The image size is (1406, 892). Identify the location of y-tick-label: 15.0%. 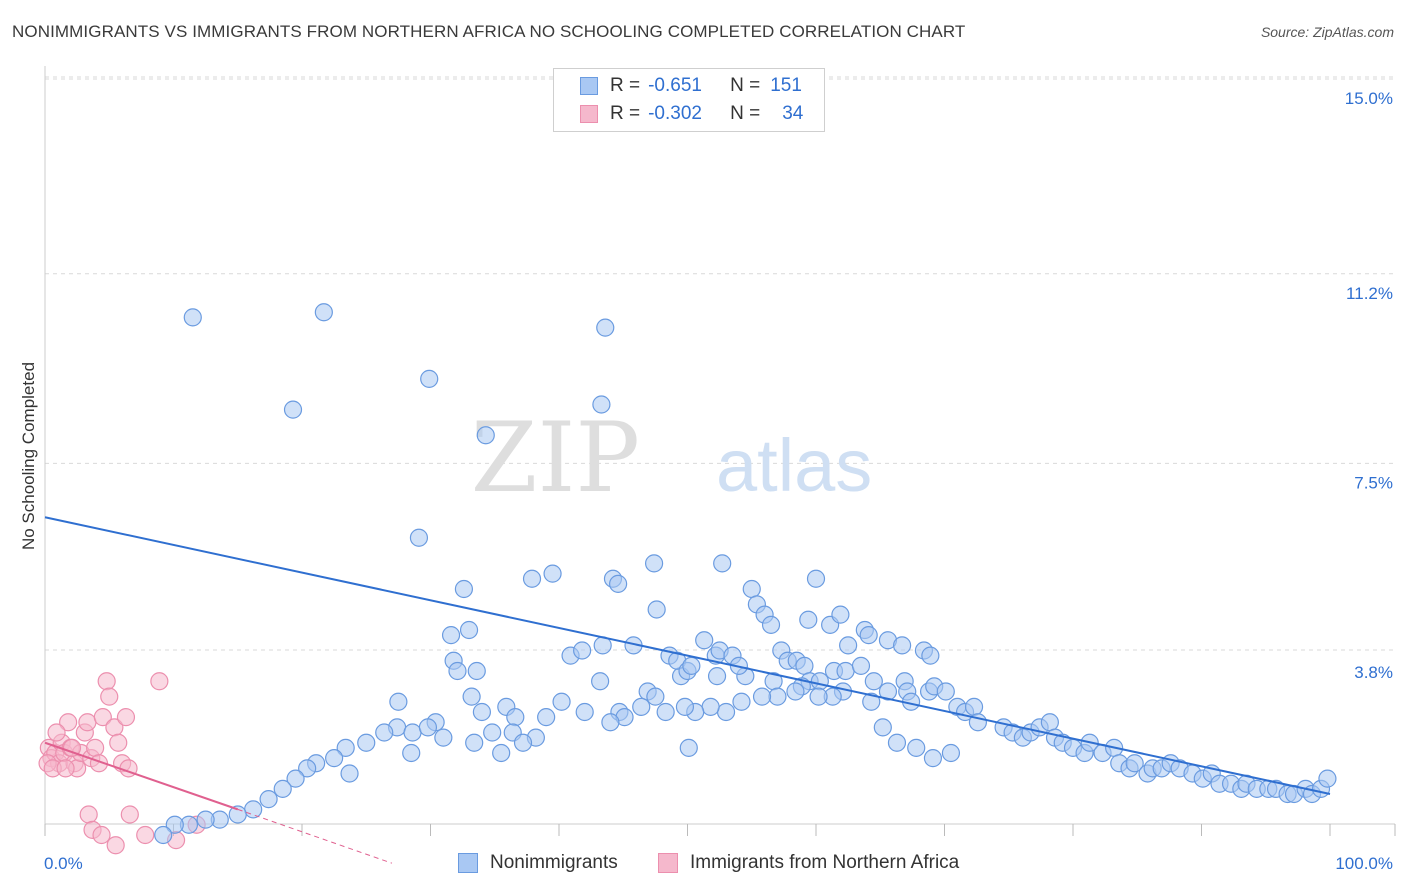
(1369, 98).